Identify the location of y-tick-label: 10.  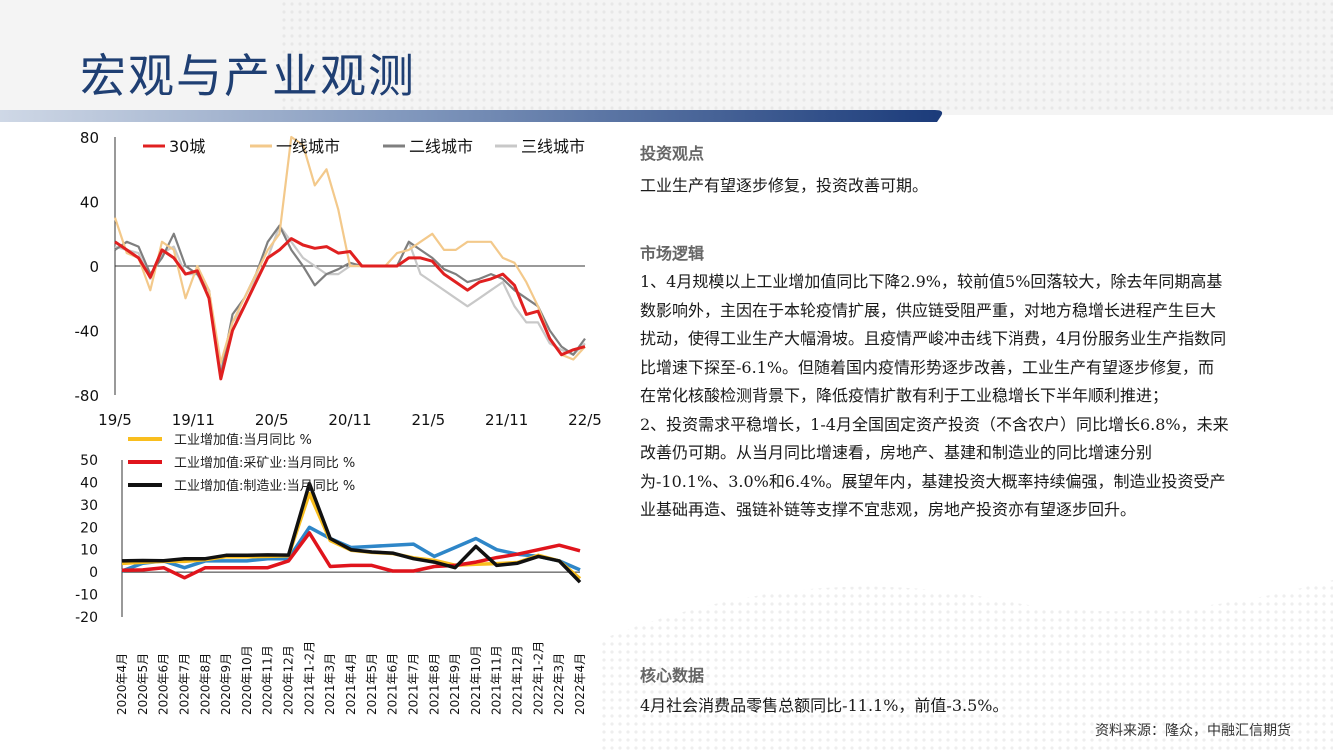
(89, 551).